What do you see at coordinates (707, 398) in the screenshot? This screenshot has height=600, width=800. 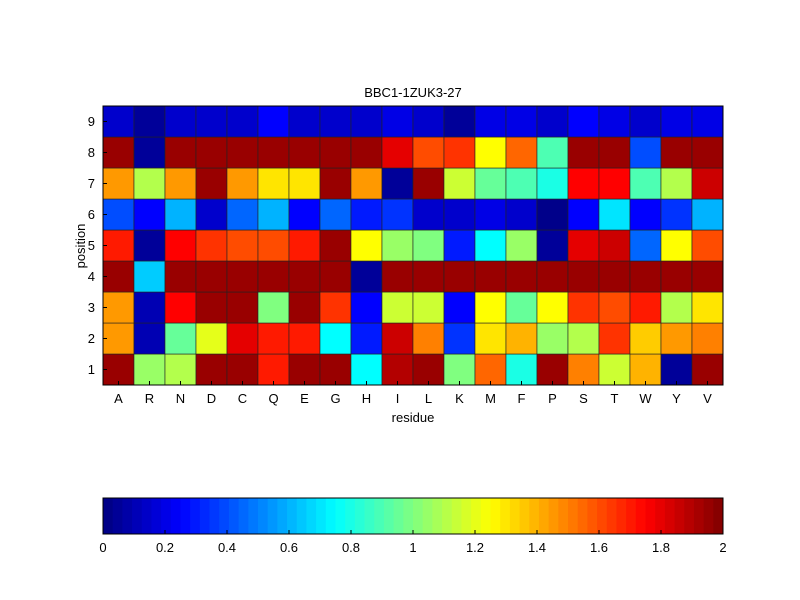 I see `x-tick-label: V` at bounding box center [707, 398].